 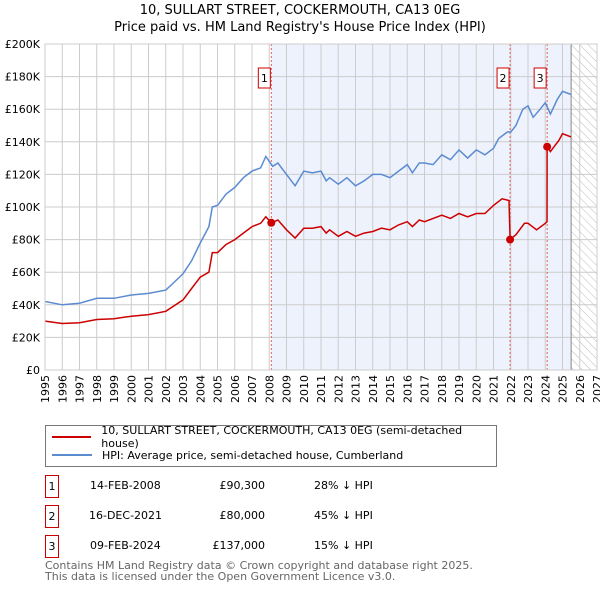 What do you see at coordinates (149, 389) in the screenshot?
I see `x-tick-label: 2001` at bounding box center [149, 389].